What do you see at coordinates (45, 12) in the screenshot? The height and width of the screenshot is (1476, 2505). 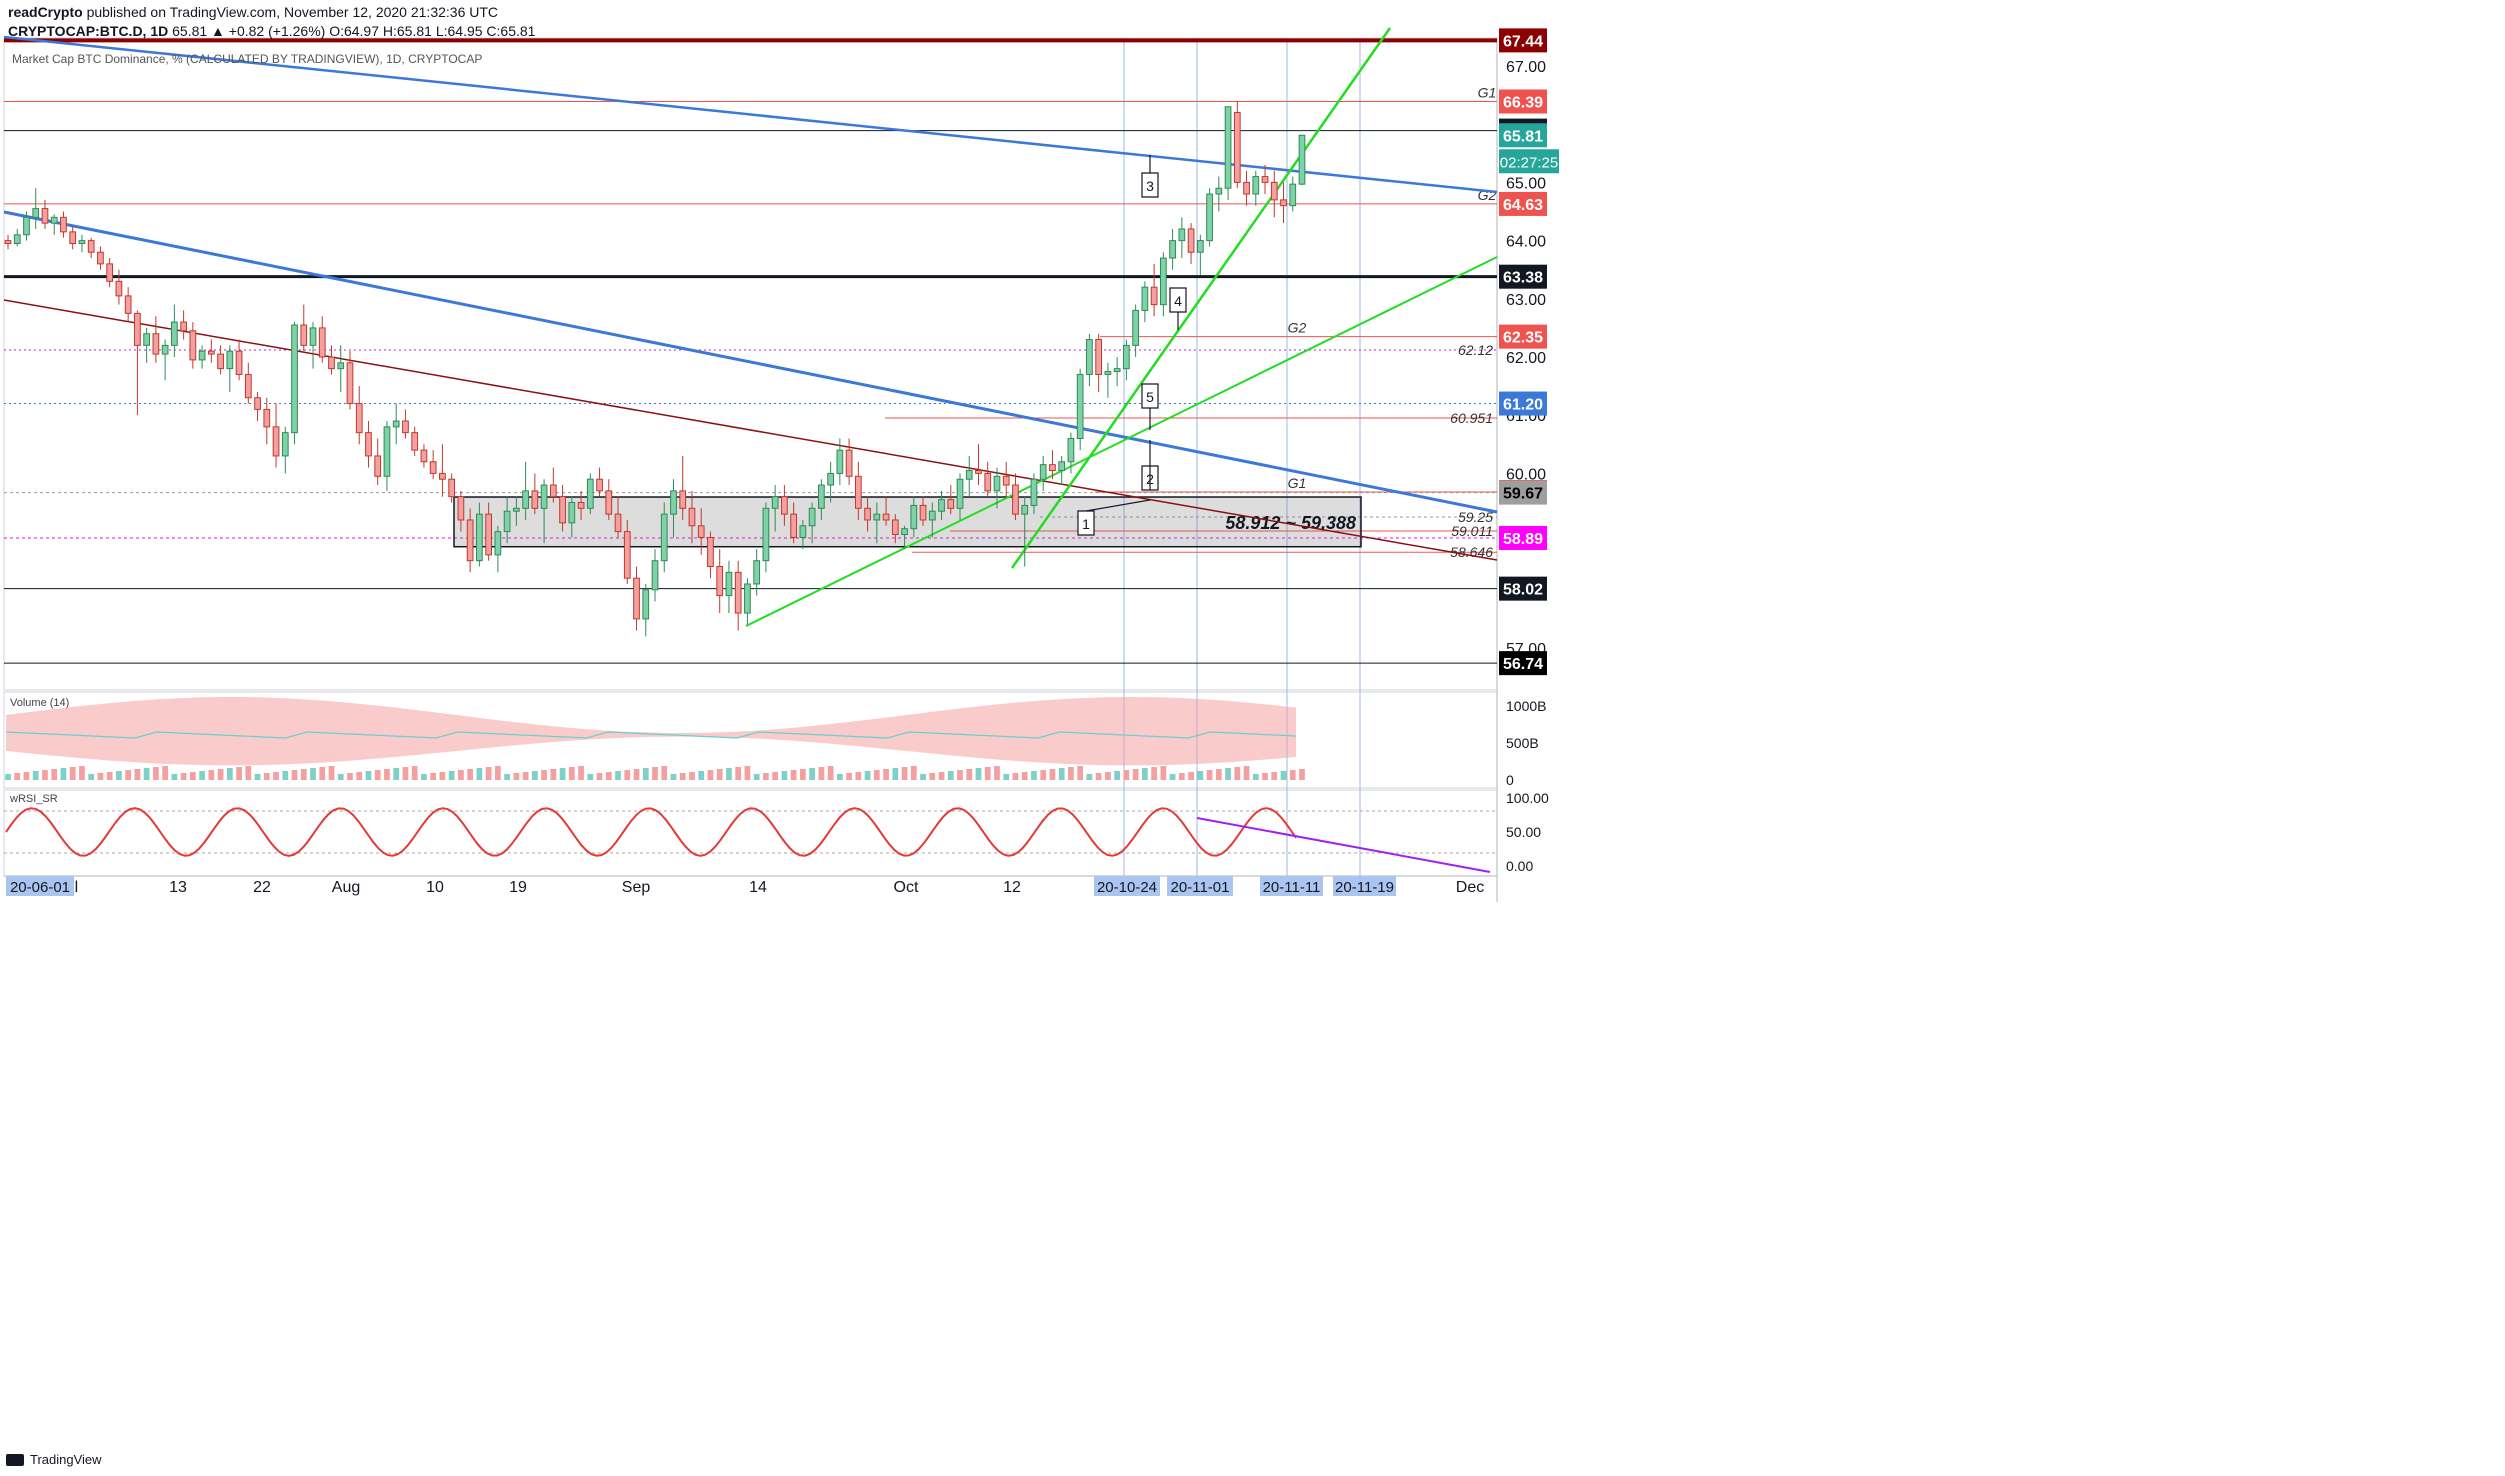 I see `publisher-name: readCrypto` at bounding box center [45, 12].